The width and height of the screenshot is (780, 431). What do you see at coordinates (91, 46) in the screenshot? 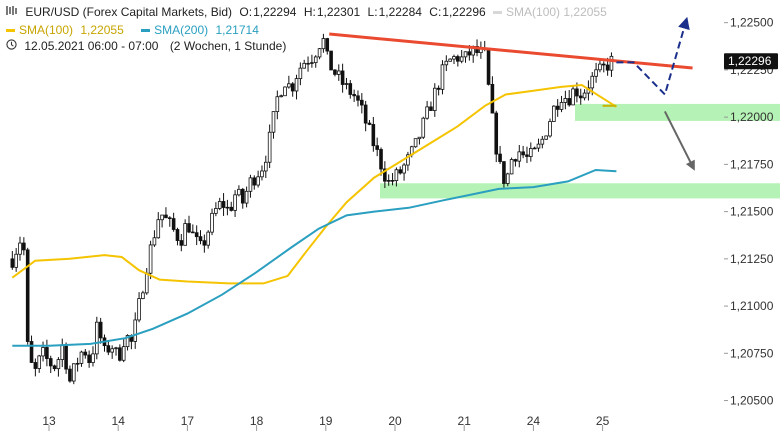
I see `timestamp: 12.05.2021 06:00 - 07:00` at bounding box center [91, 46].